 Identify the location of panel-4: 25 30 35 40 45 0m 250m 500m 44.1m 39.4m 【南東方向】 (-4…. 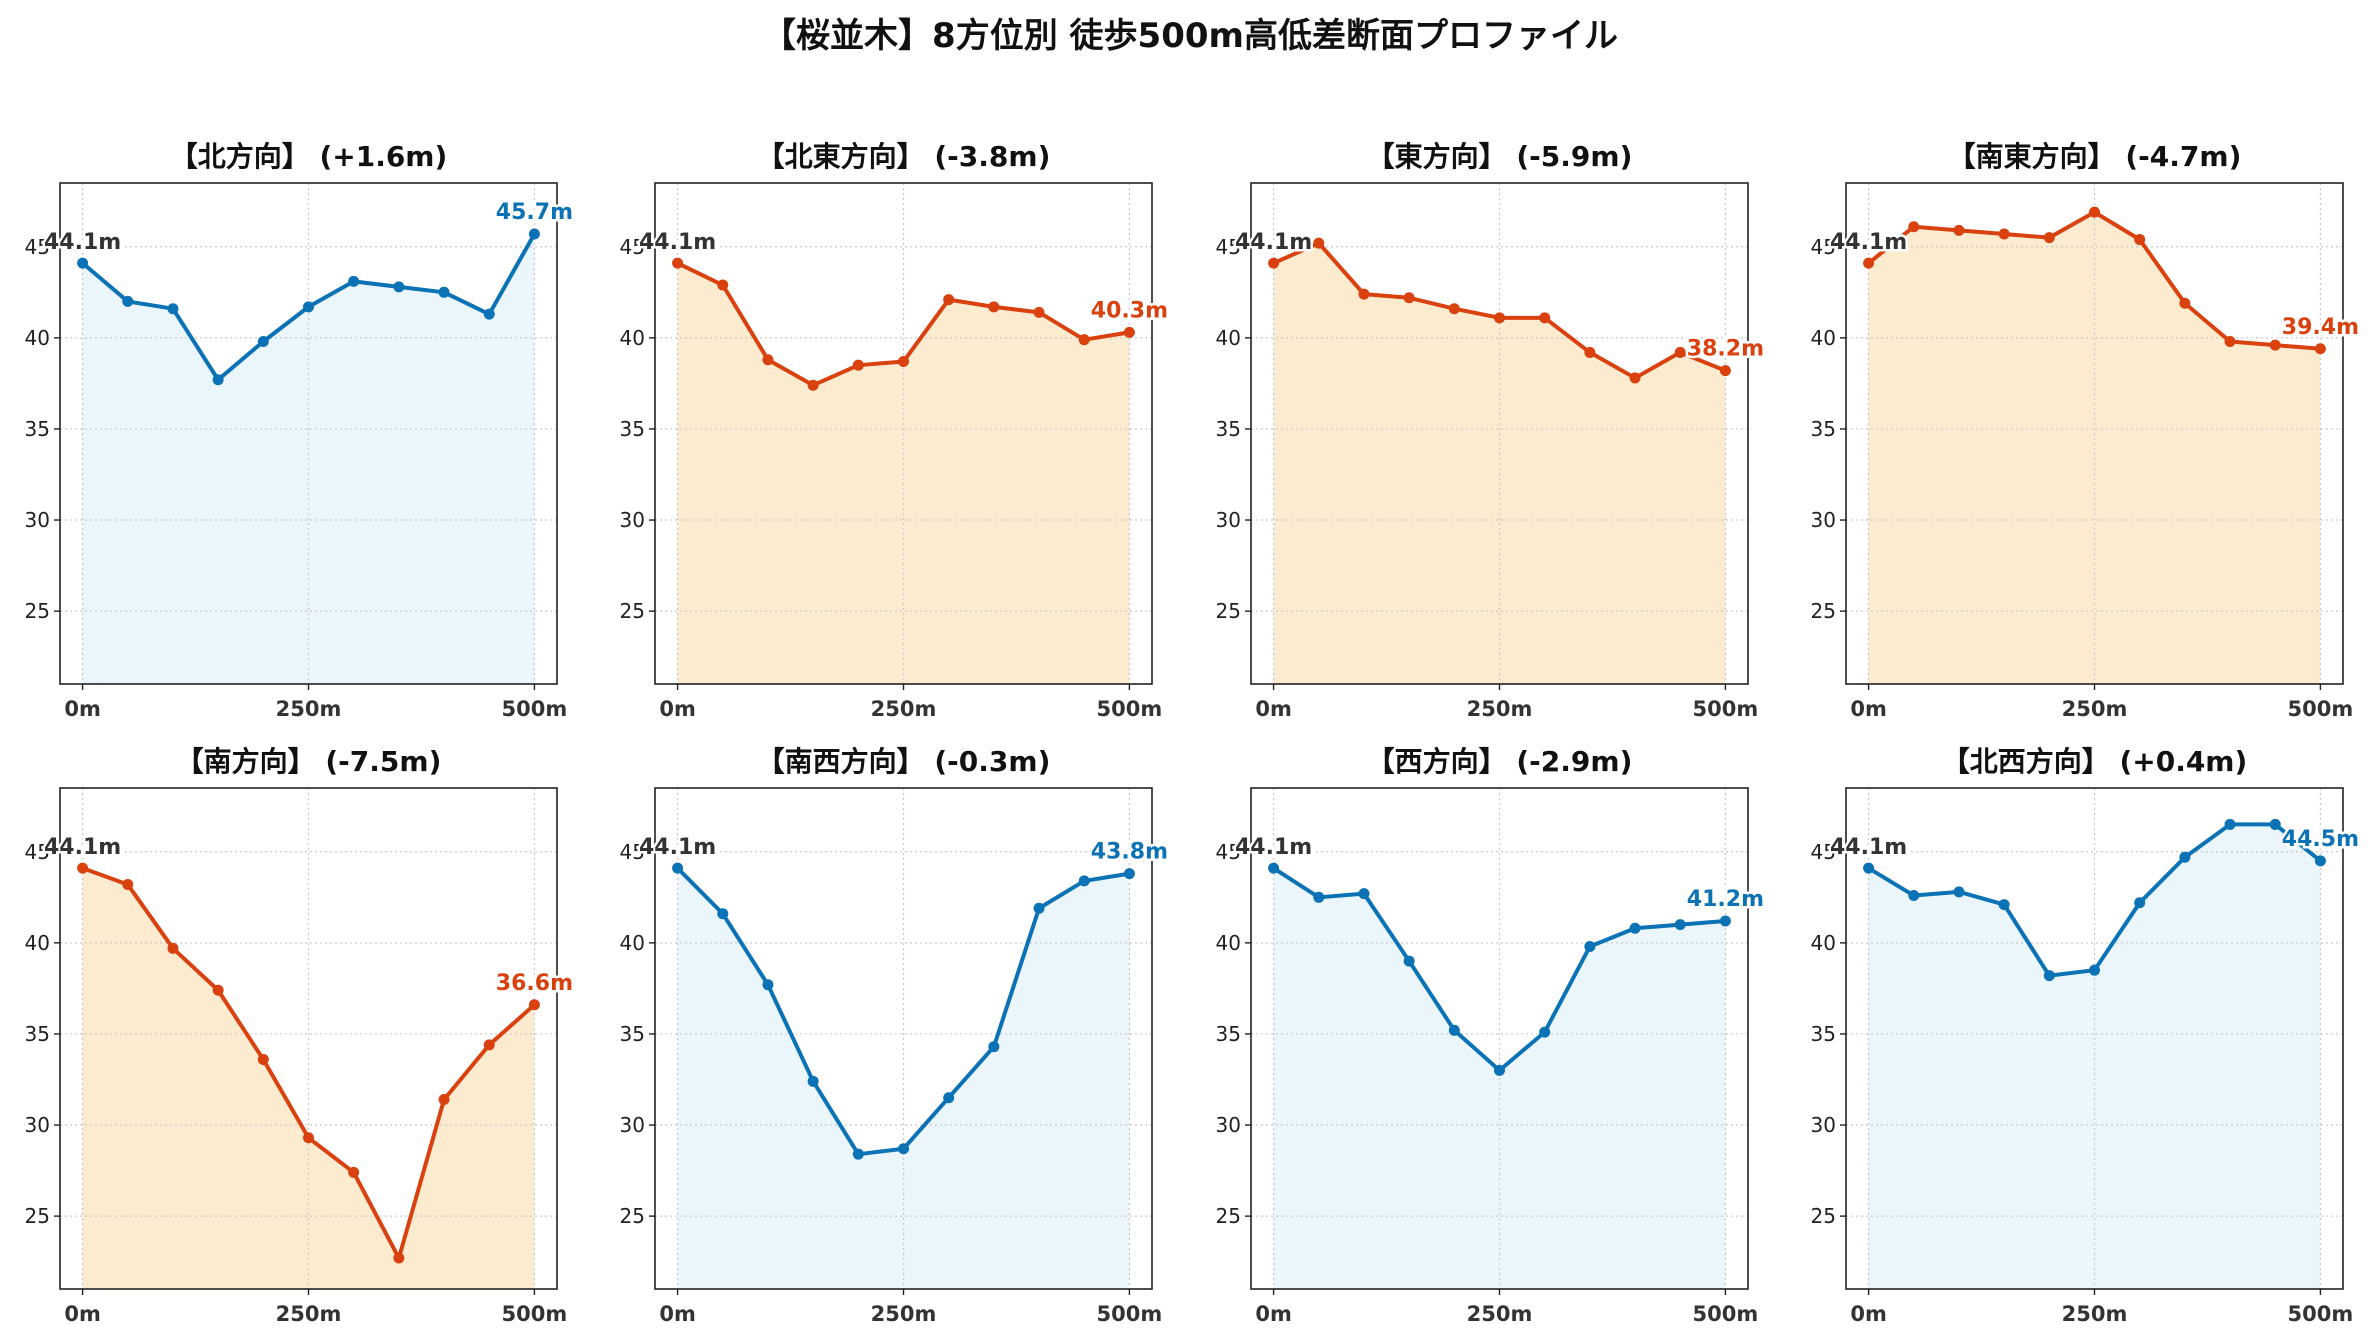
(2086, 430).